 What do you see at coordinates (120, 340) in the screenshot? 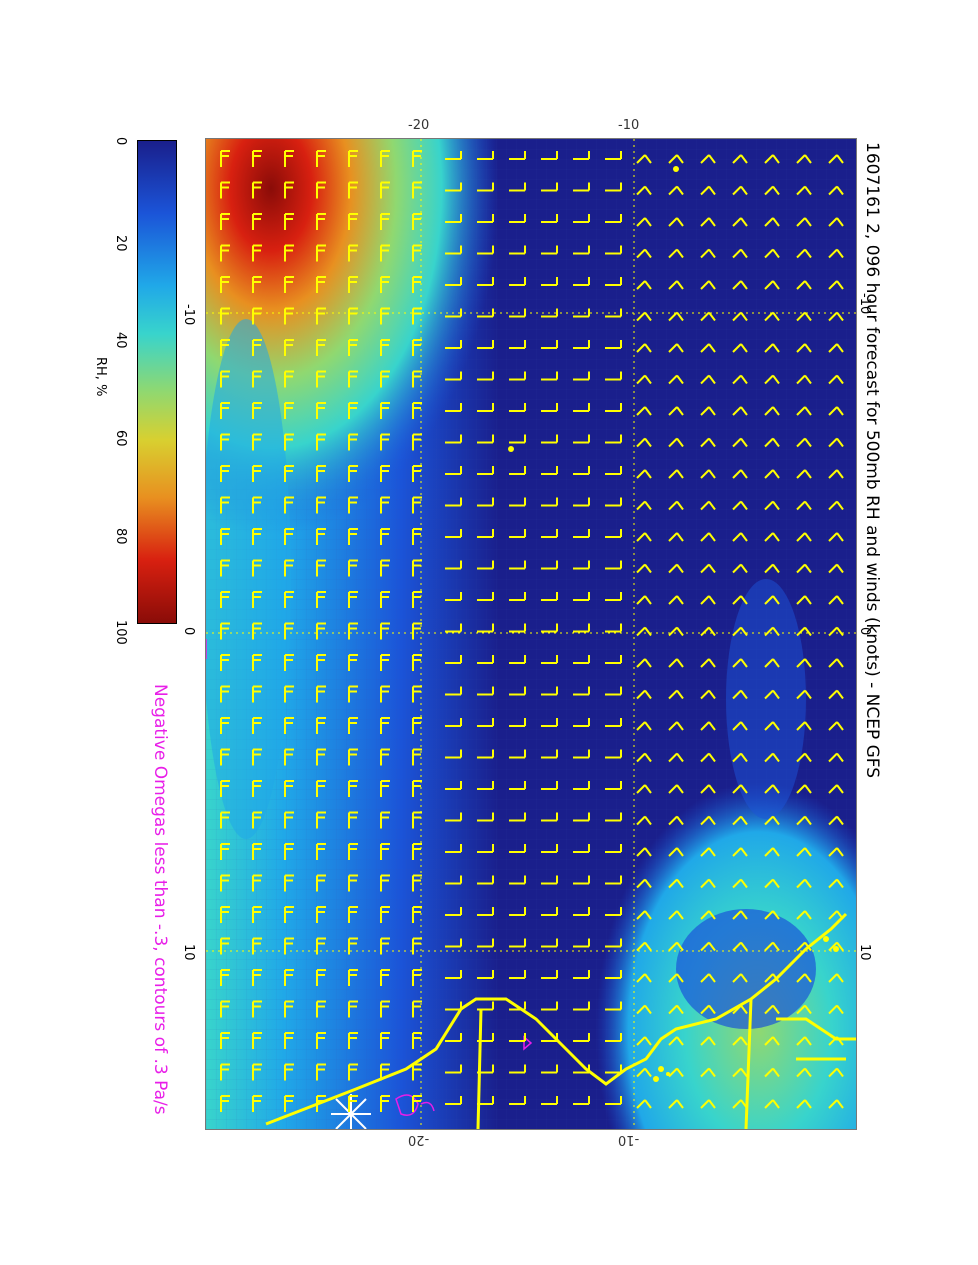
I see `colorbar-tick-40: 40` at bounding box center [120, 340].